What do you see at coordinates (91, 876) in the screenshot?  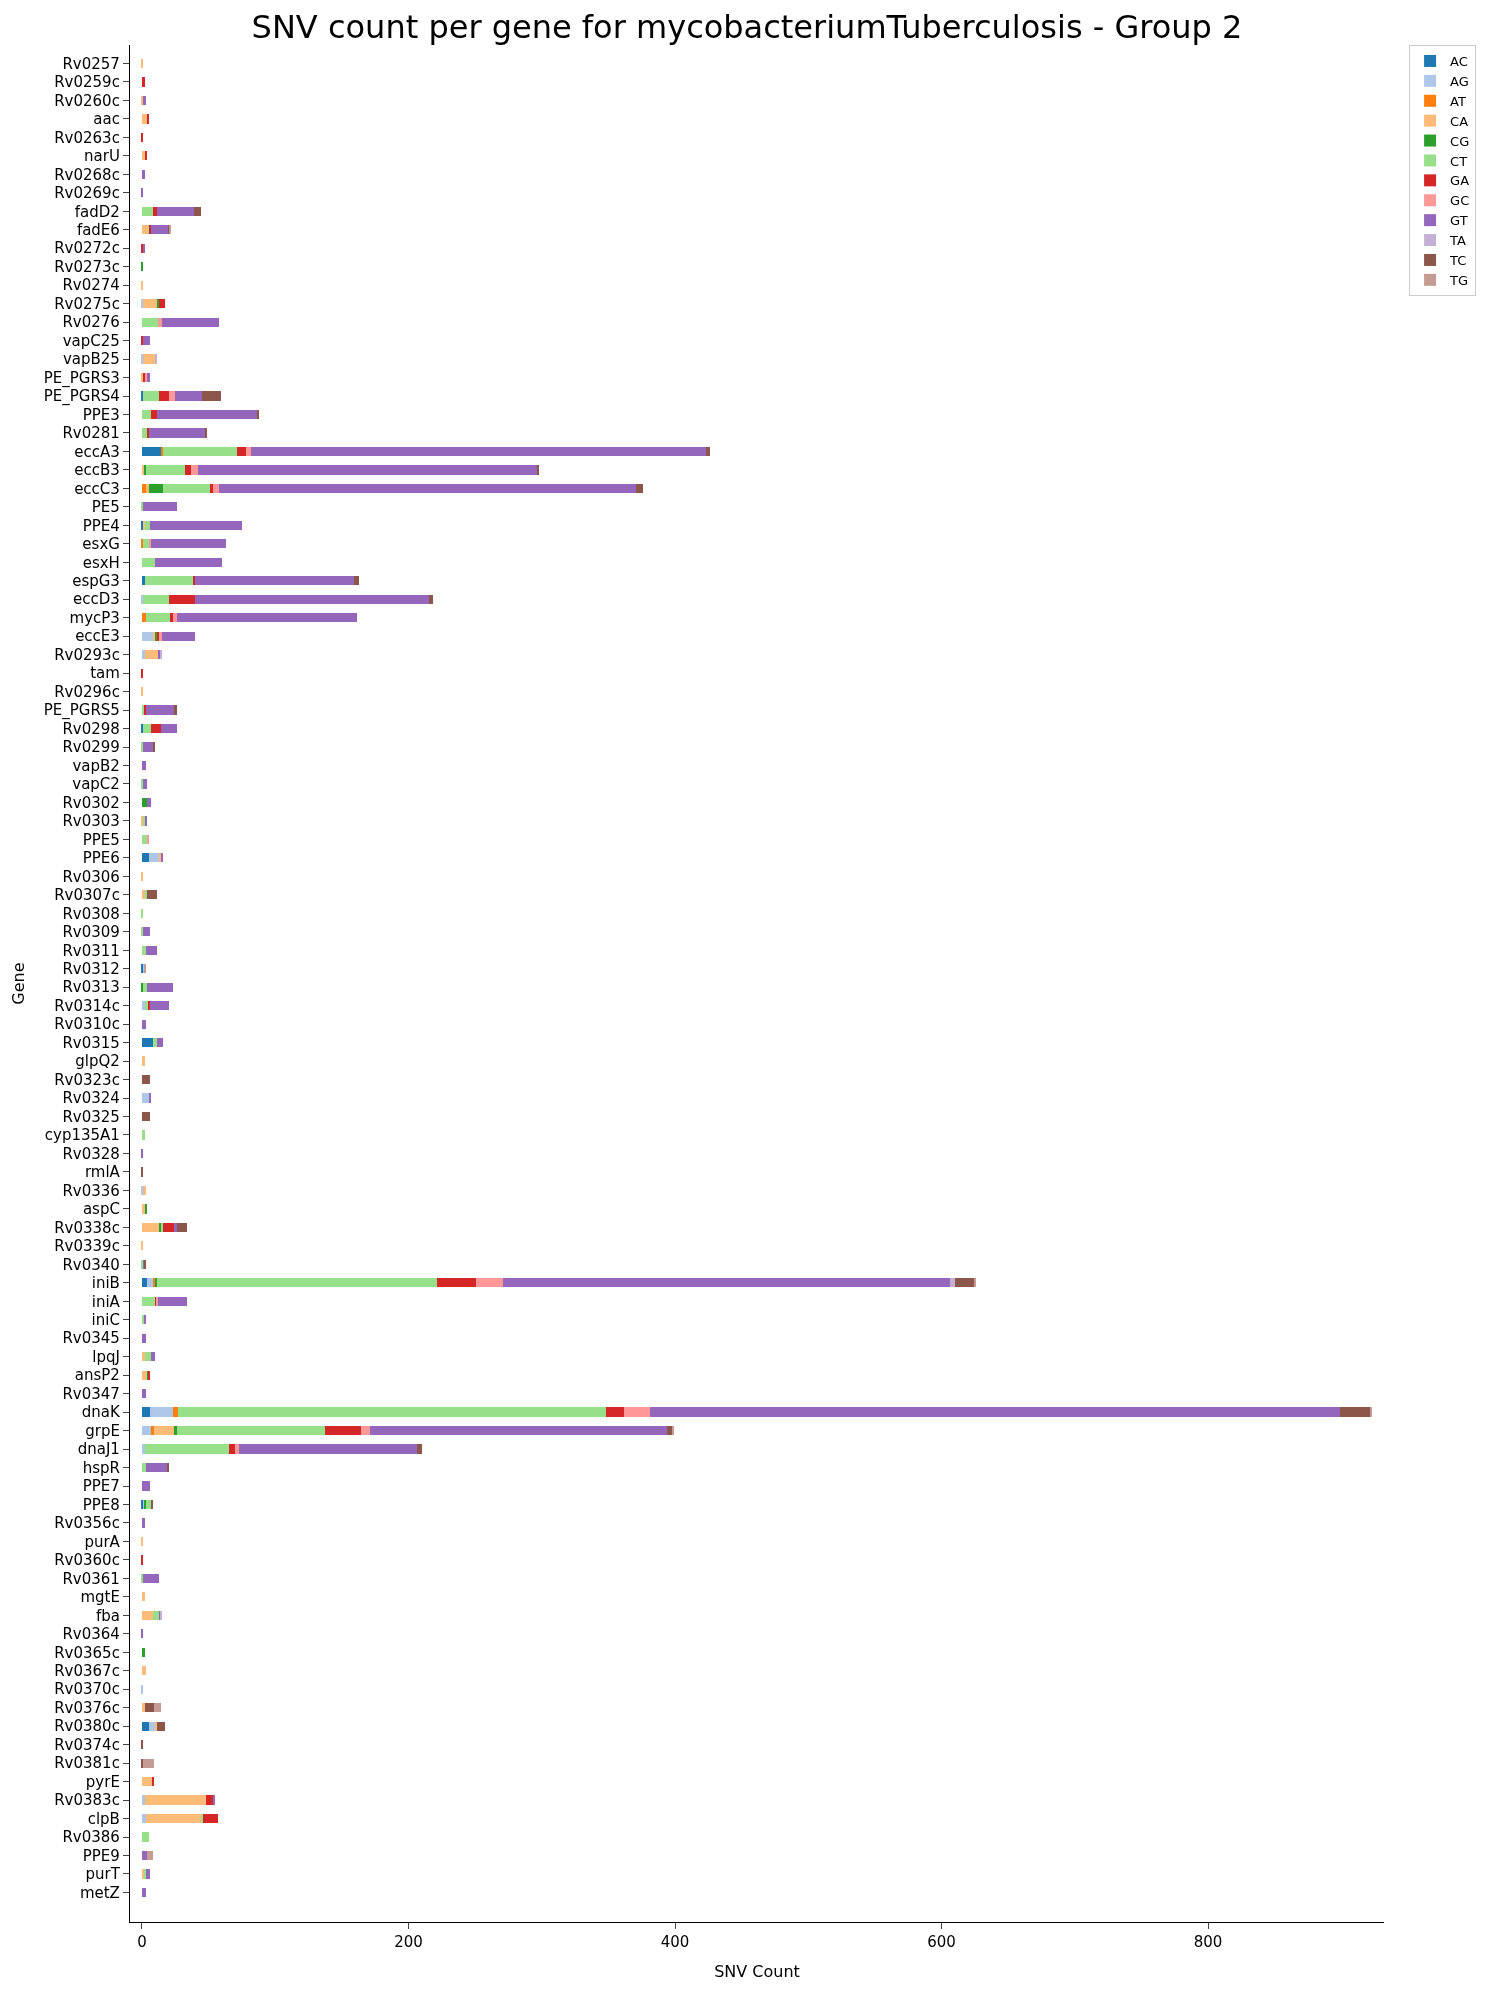 I see `y-tick-label: Rv0306` at bounding box center [91, 876].